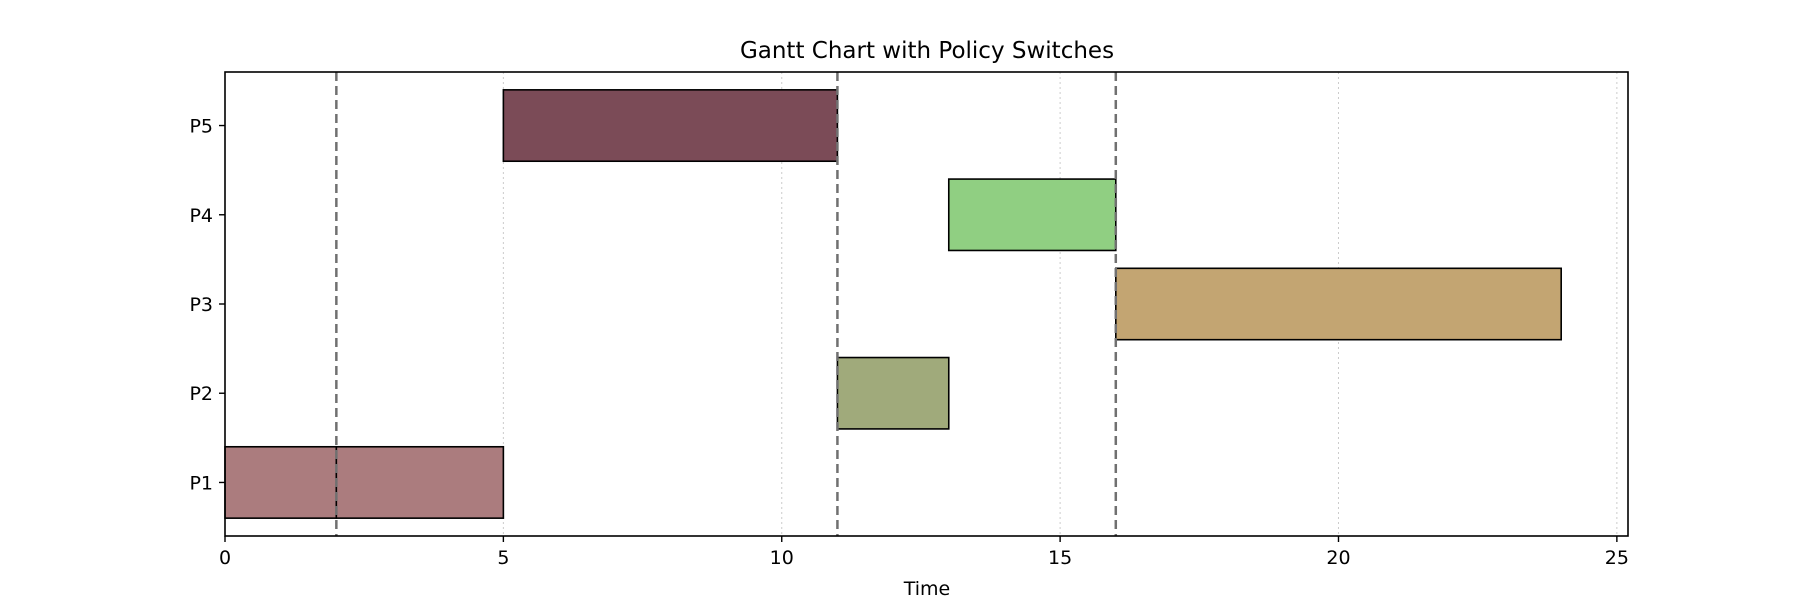 The image size is (1800, 600). What do you see at coordinates (201, 394) in the screenshot?
I see `y-tick-label-p2: P2` at bounding box center [201, 394].